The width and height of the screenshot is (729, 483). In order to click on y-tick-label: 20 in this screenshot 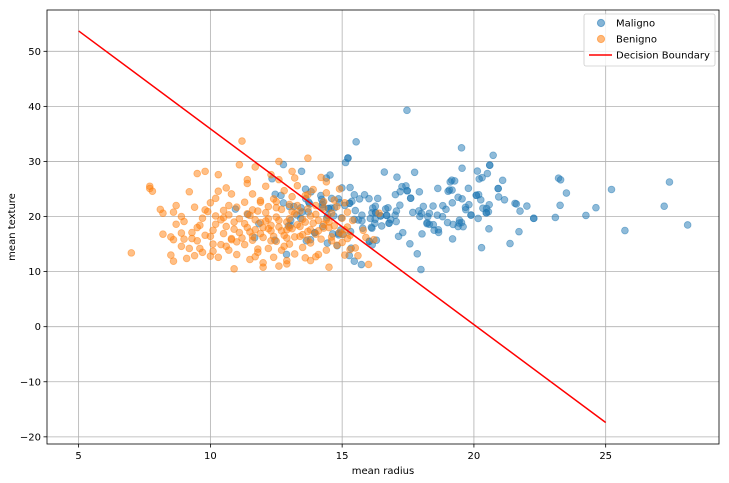, I will do `click(34, 217)`.